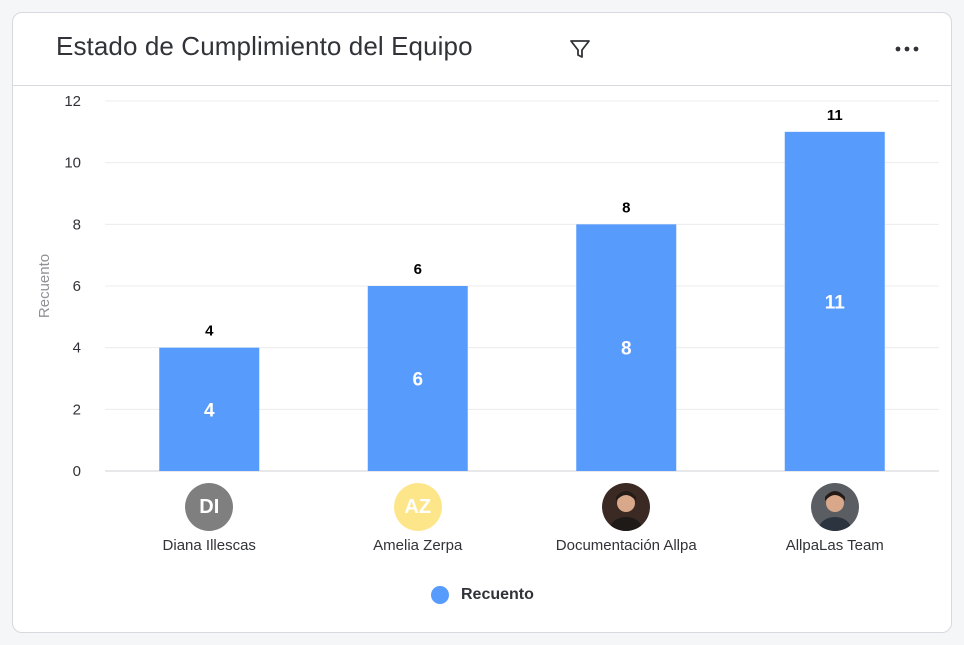  Describe the element at coordinates (72, 163) in the screenshot. I see `y-tick-label: 10` at that location.